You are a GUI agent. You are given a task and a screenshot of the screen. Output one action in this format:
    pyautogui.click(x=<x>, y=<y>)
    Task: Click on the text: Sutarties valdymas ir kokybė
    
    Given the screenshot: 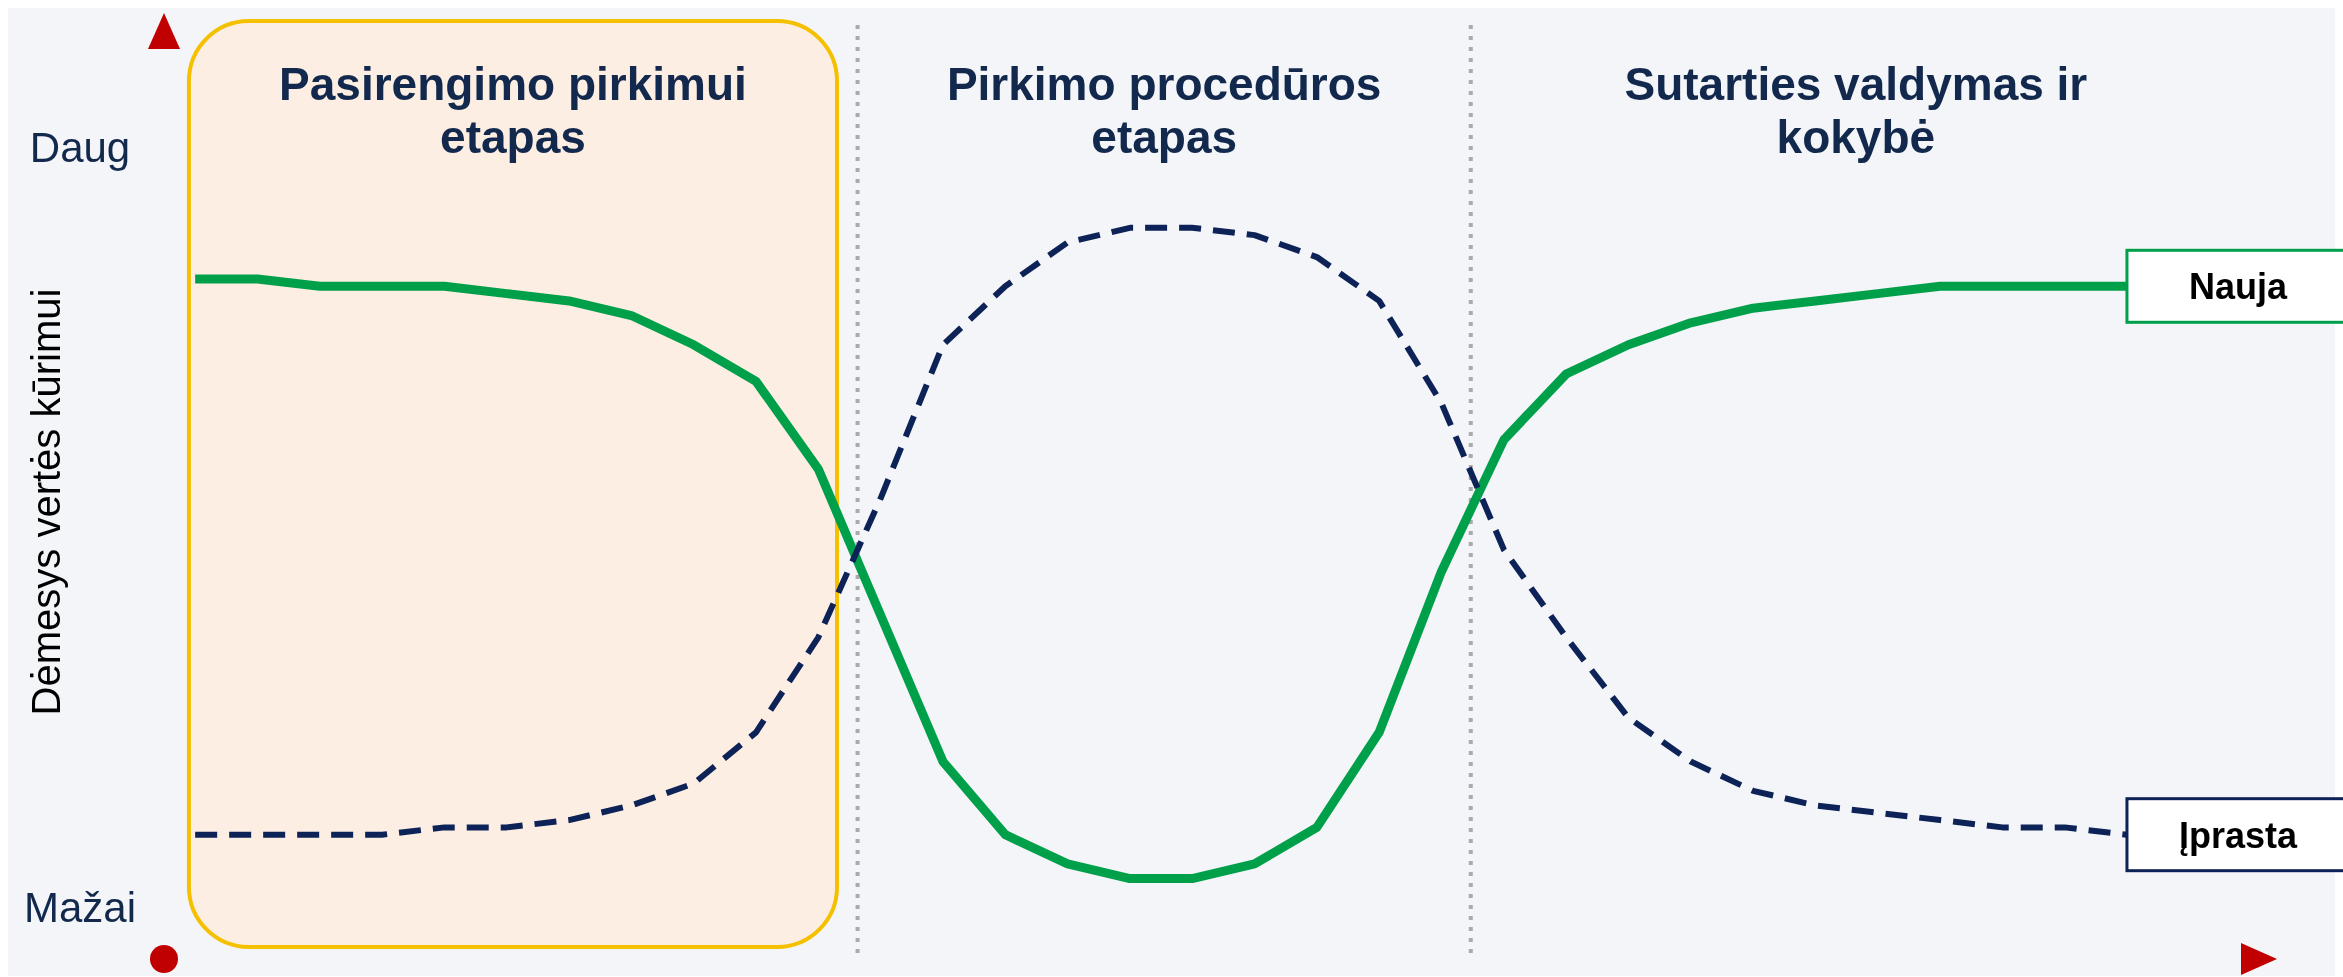 What is the action you would take?
    pyautogui.click(x=1856, y=110)
    